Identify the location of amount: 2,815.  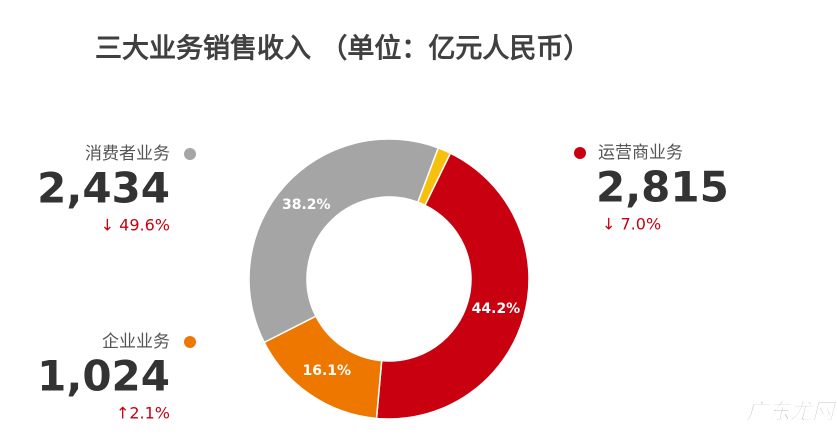
(662, 187).